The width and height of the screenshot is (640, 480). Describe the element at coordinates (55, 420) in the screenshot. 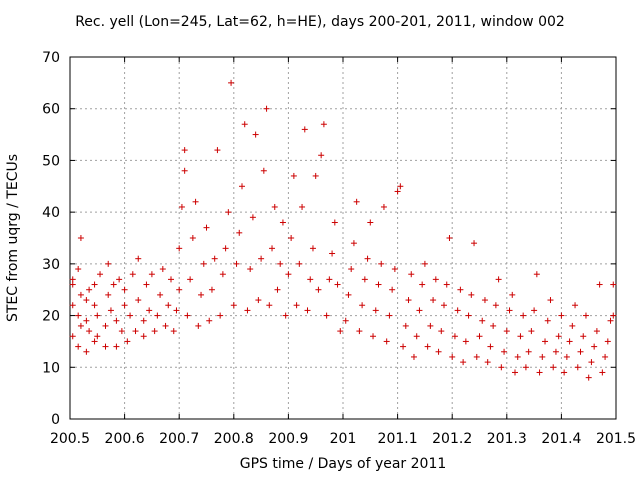

I see `y-tick-label: 0` at that location.